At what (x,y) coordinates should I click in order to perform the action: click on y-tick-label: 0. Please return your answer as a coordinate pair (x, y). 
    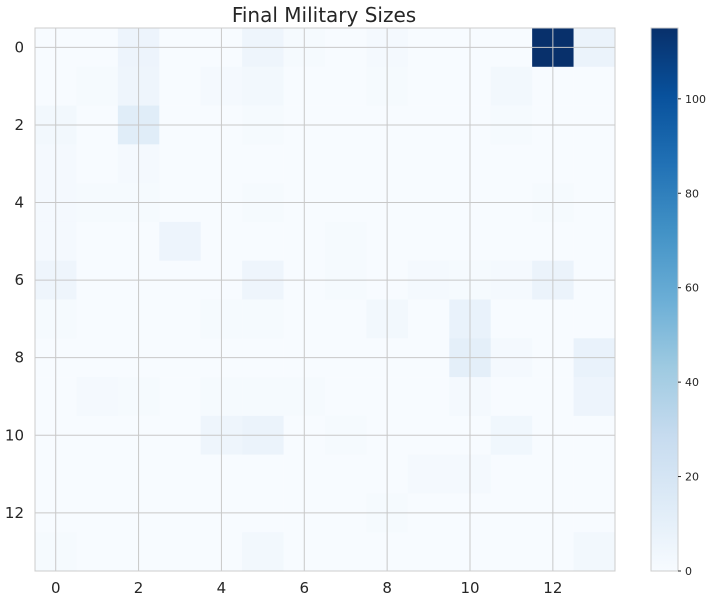
    Looking at the image, I should click on (19, 47).